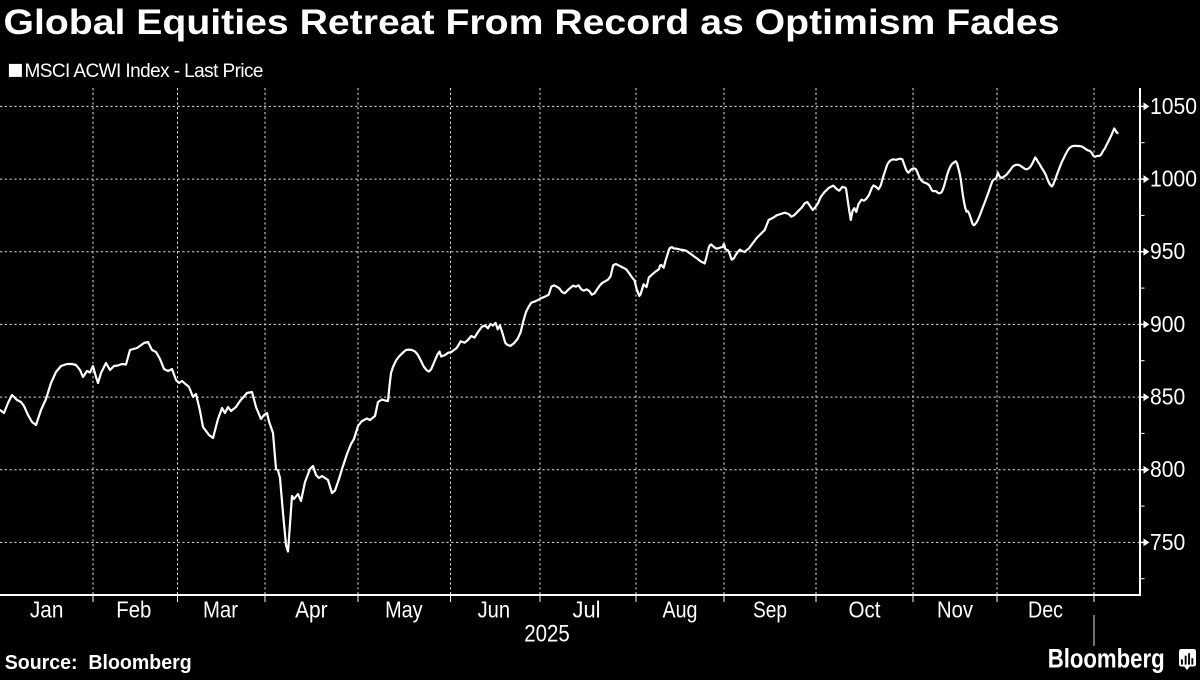 This screenshot has width=1200, height=680. Describe the element at coordinates (144, 71) in the screenshot. I see `svg-text: MSCI ACWI Index - Last Price` at that location.